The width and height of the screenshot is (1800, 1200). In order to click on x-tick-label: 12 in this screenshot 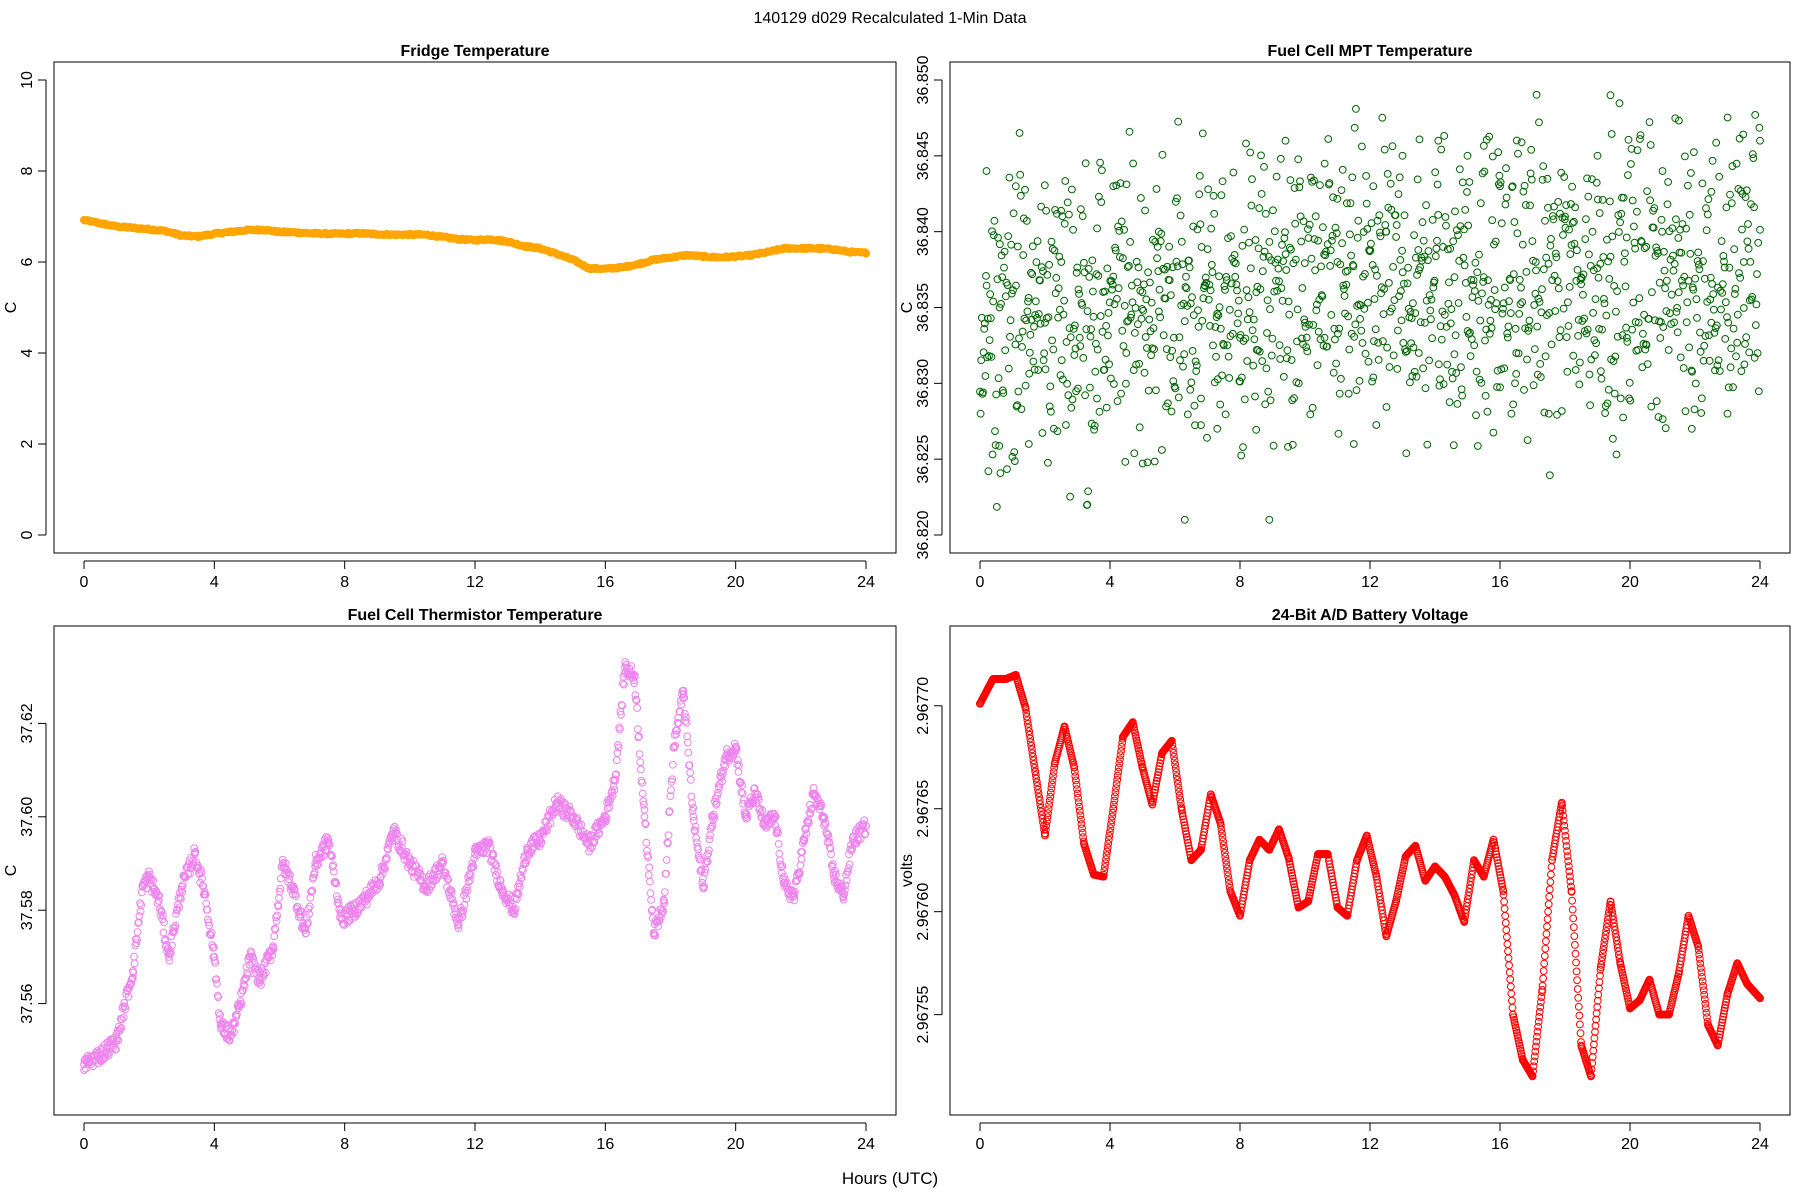, I will do `click(1370, 1144)`.